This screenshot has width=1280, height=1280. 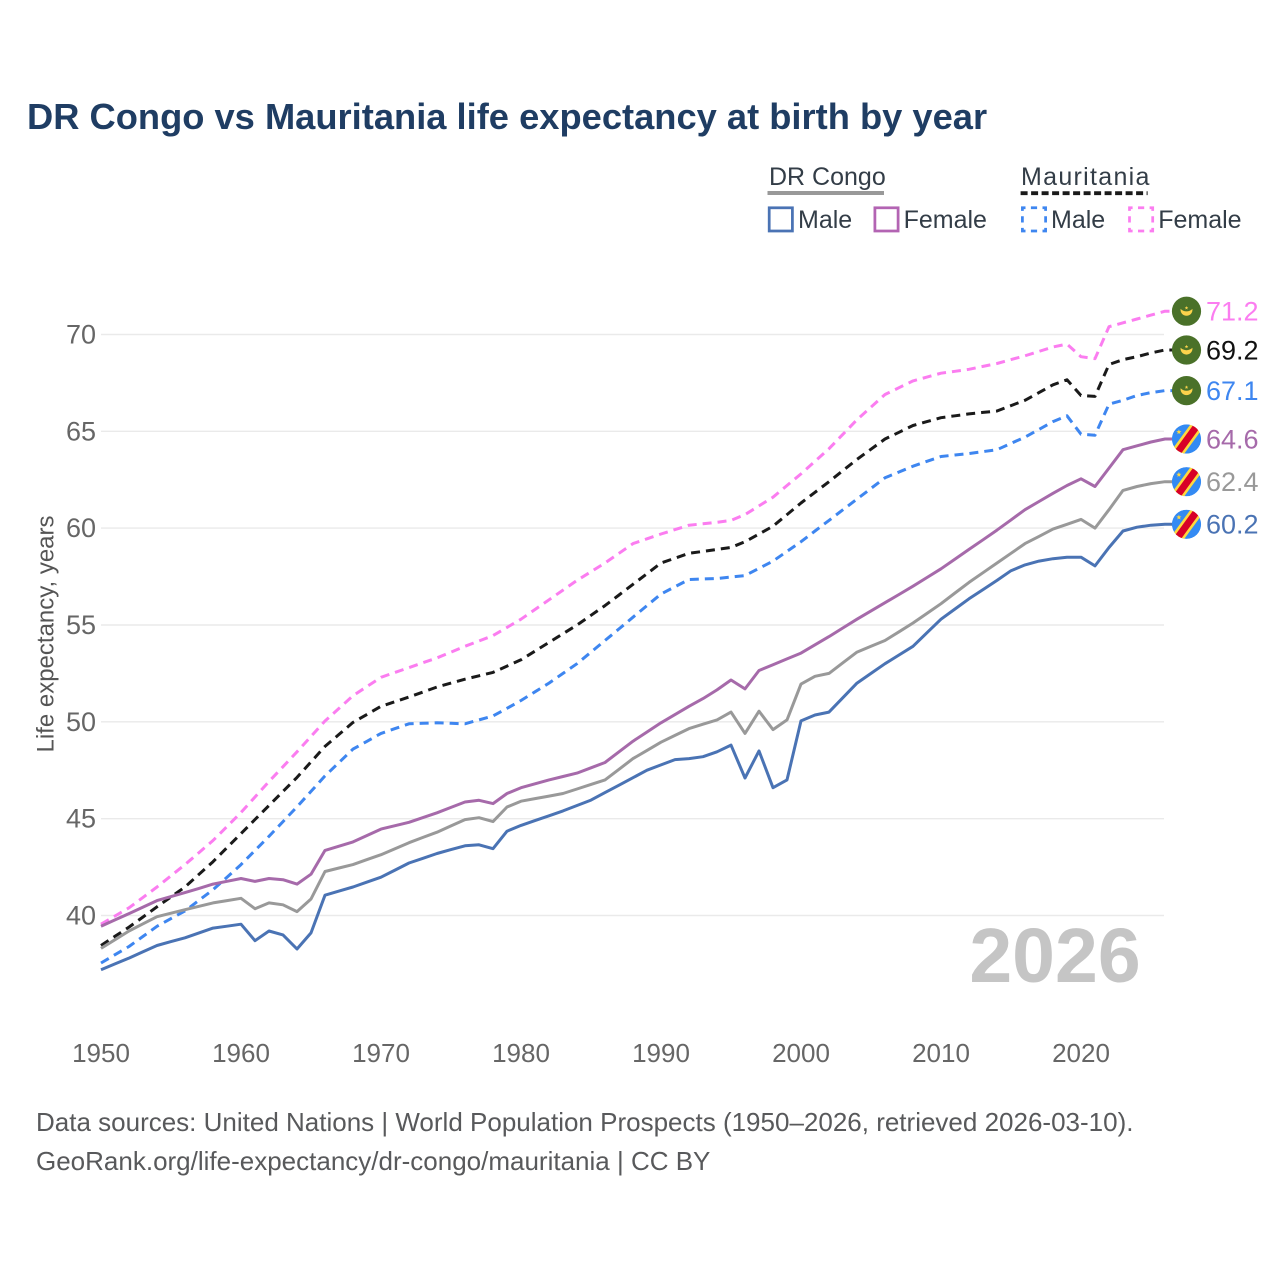 What do you see at coordinates (1232, 439) in the screenshot?
I see `svg-text: 64.6` at bounding box center [1232, 439].